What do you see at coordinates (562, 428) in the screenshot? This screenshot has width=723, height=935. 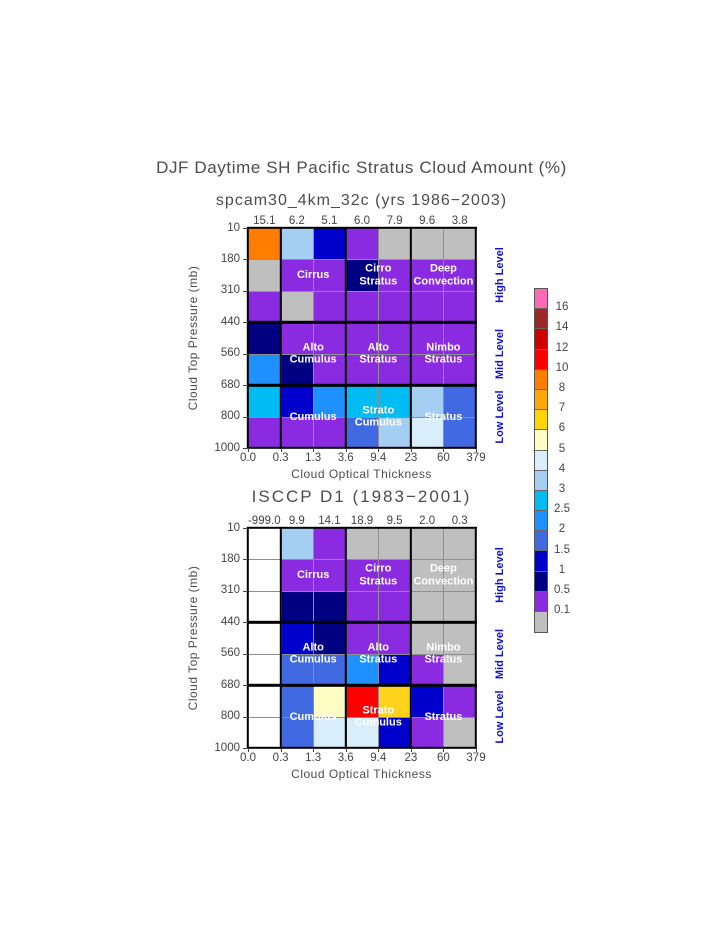 I see `legend-label: 6` at bounding box center [562, 428].